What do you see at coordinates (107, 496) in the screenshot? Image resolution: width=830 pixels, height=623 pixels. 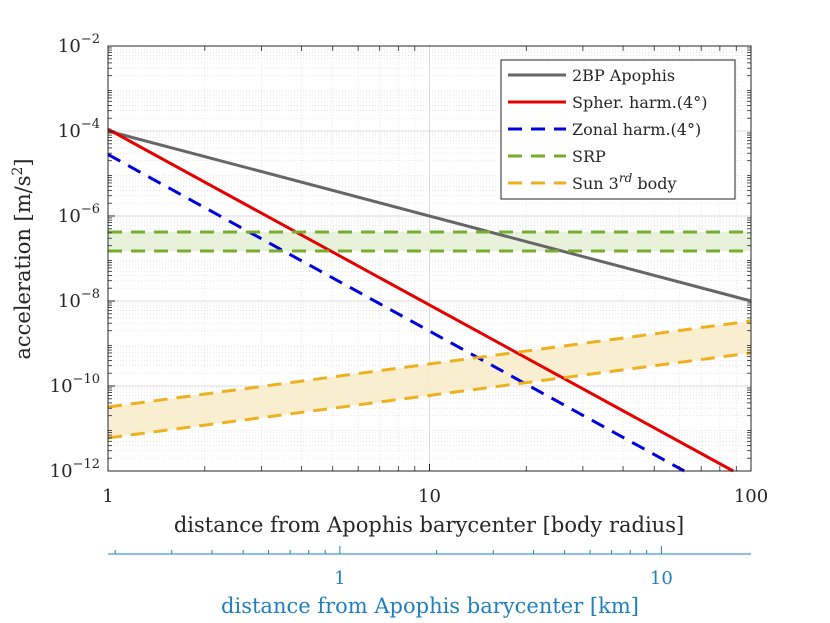 I see `x-tick-label: 1` at bounding box center [107, 496].